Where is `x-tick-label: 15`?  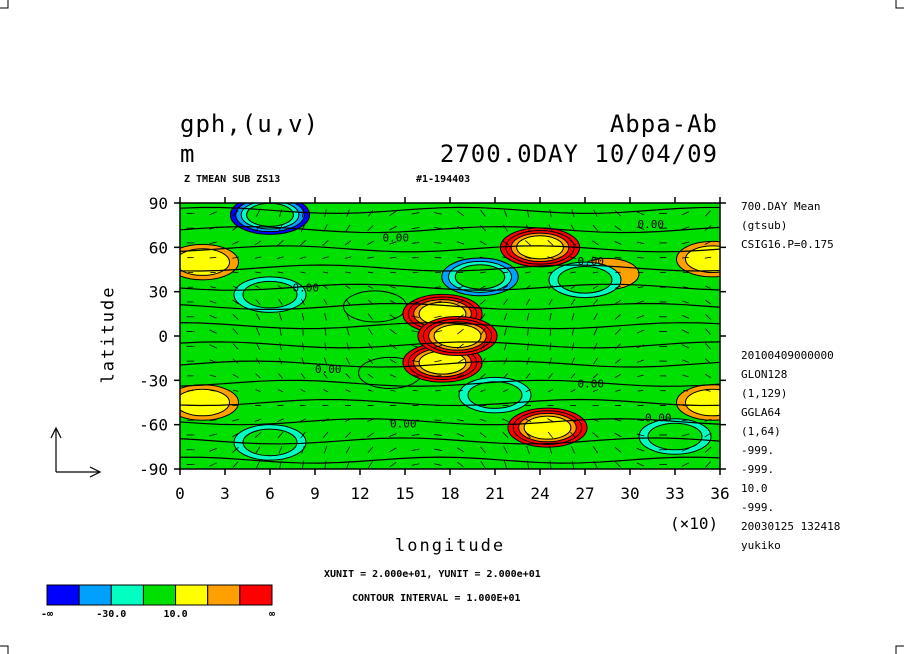
x-tick-label: 15 is located at coordinates (404, 493).